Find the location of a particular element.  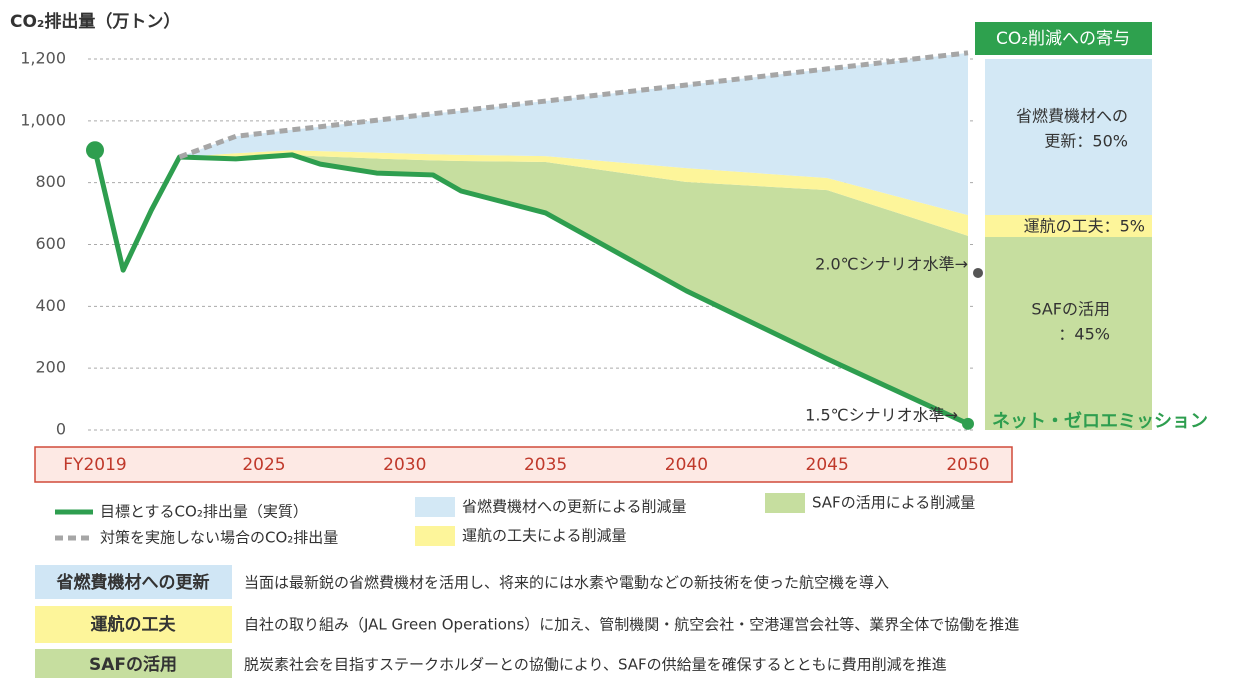

x-tick-label: FY2019 is located at coordinates (94, 465).